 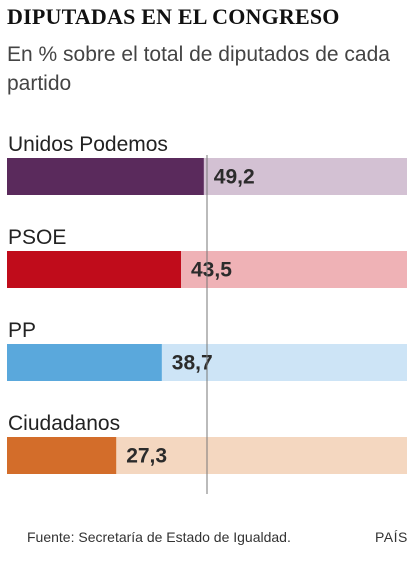 What do you see at coordinates (391, 537) in the screenshot?
I see `publisher-mark: PAÍS` at bounding box center [391, 537].